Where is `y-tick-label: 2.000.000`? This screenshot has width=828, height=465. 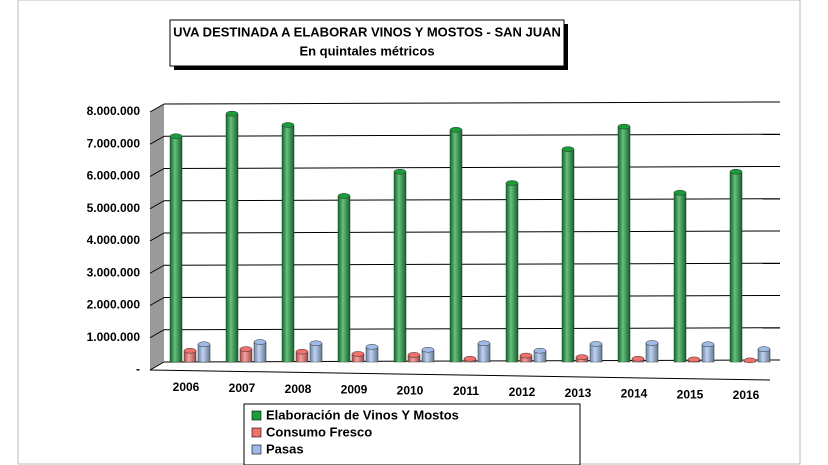 y-tick-label: 2.000.000 is located at coordinates (114, 305).